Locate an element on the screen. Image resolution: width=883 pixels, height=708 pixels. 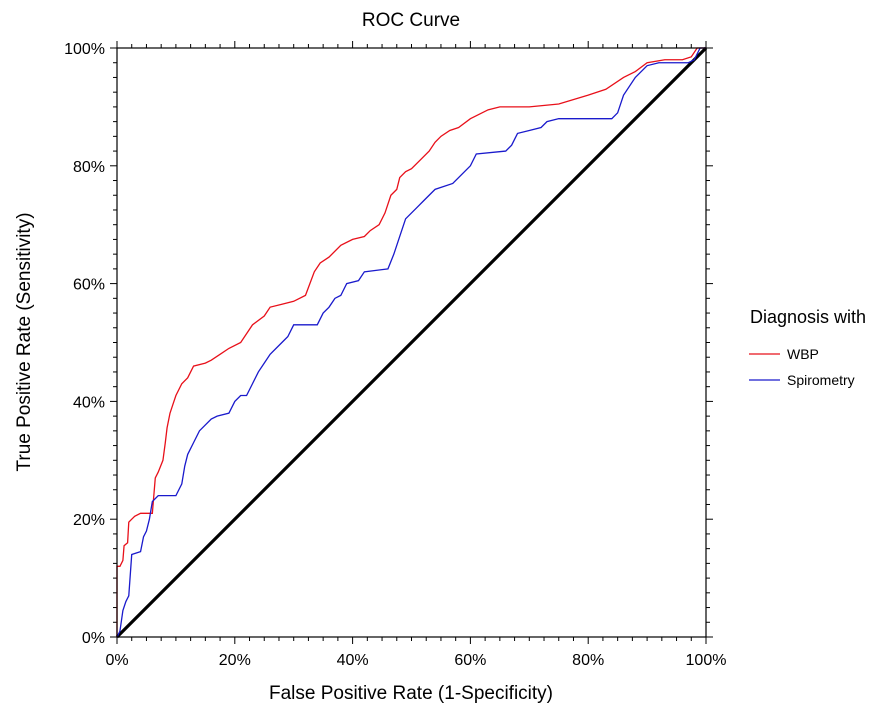
x-tick-label: 20% is located at coordinates (235, 660).